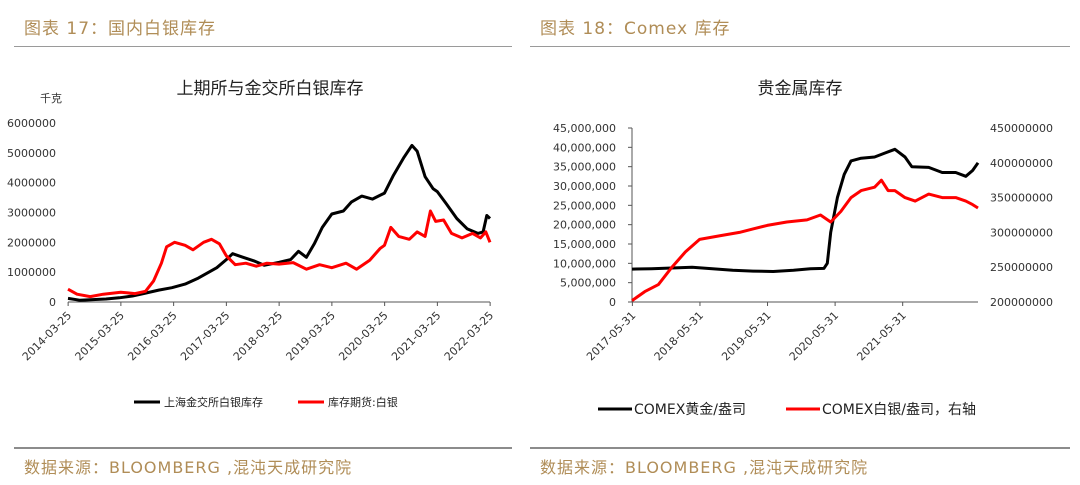 The height and width of the screenshot is (485, 1080). I want to click on right-y-tick-label: 35,000,000, so click(584, 167).